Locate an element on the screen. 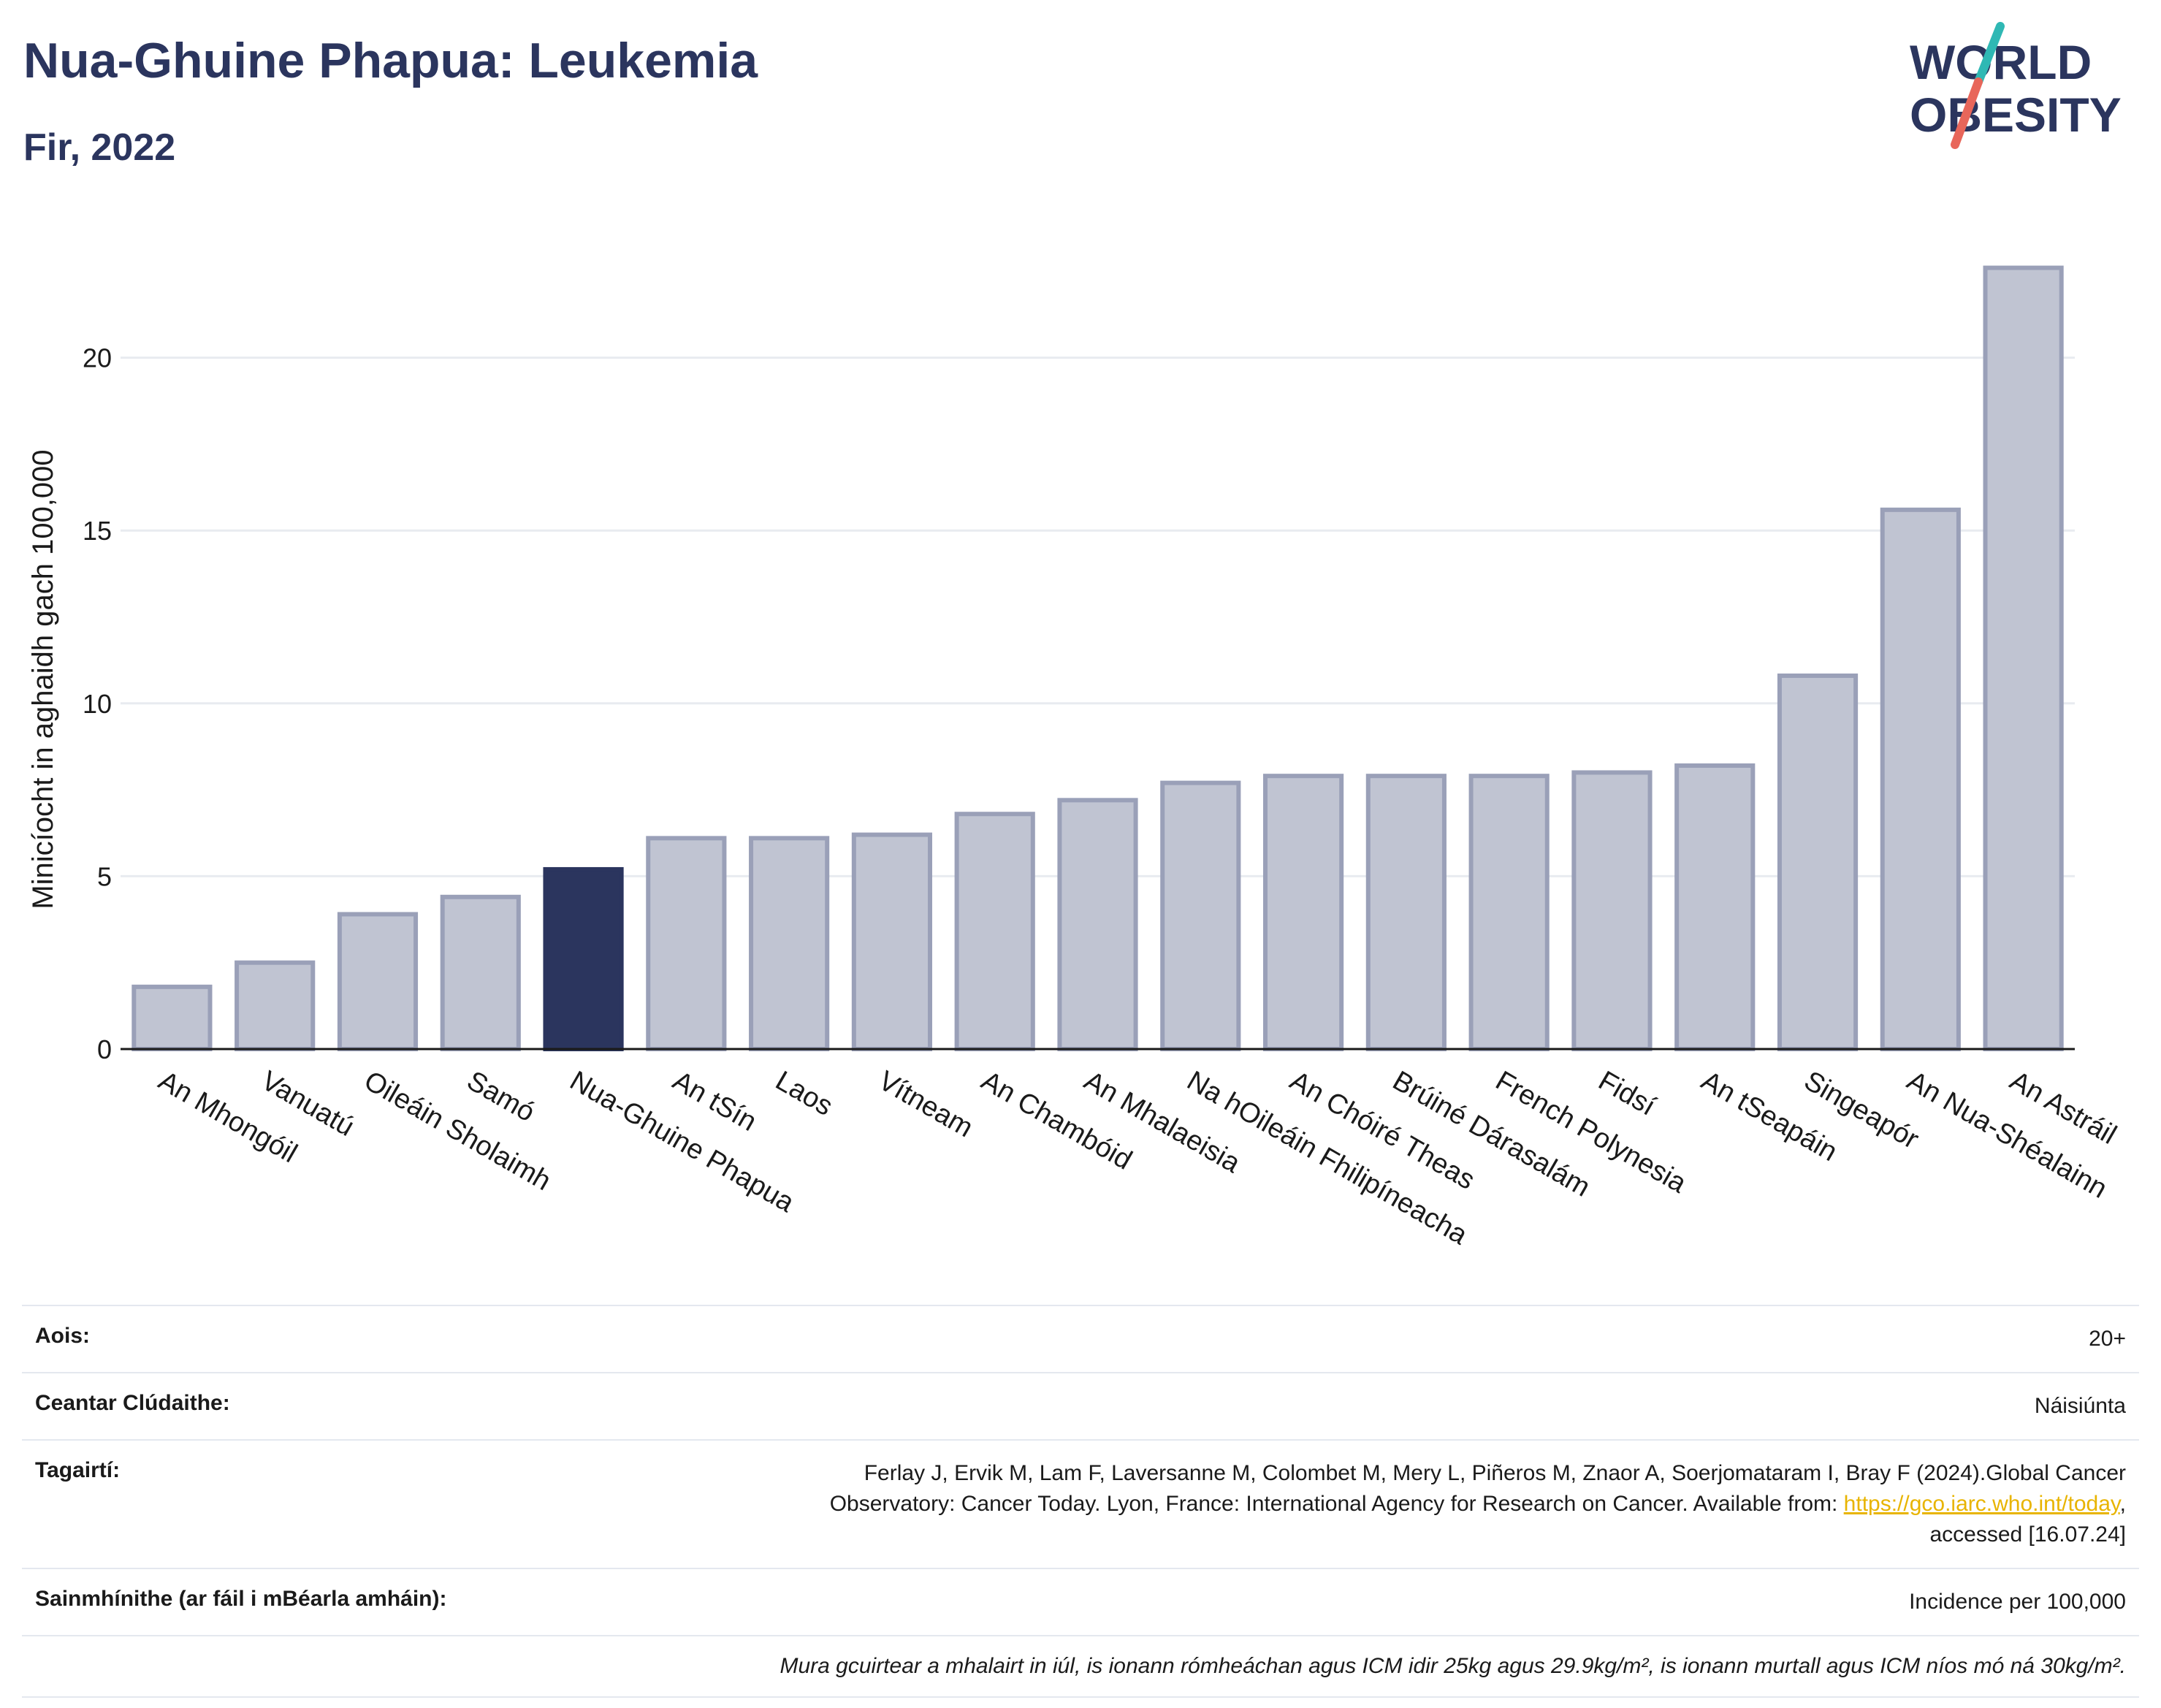 The height and width of the screenshot is (1708, 2161). y-tick-label: 0 is located at coordinates (105, 1049).